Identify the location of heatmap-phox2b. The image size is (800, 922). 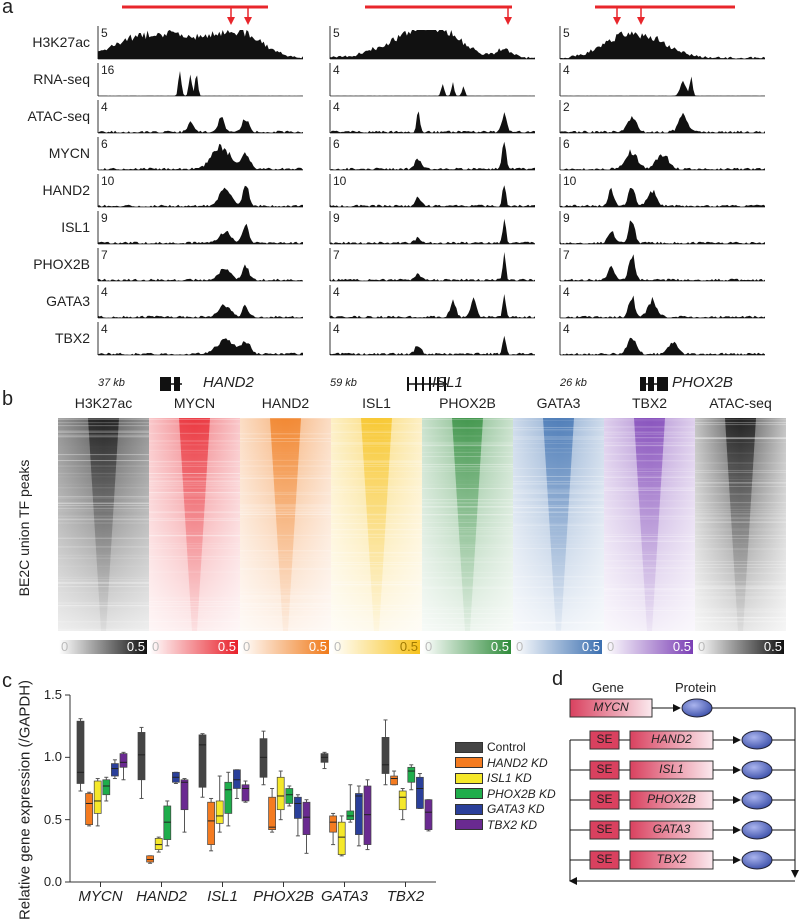
(467, 524).